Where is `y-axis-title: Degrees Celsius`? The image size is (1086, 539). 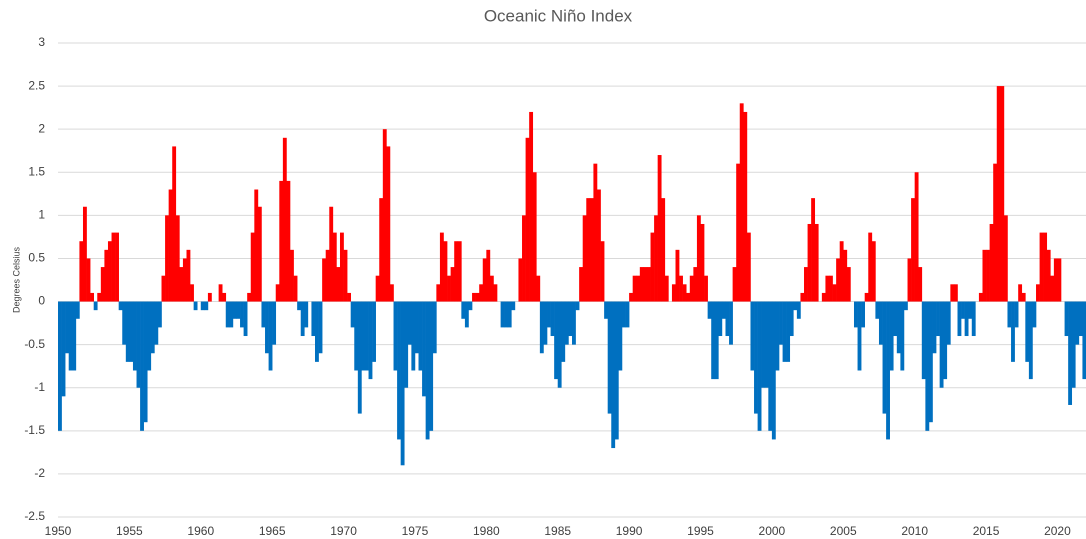
y-axis-title: Degrees Celsius is located at coordinates (16, 279).